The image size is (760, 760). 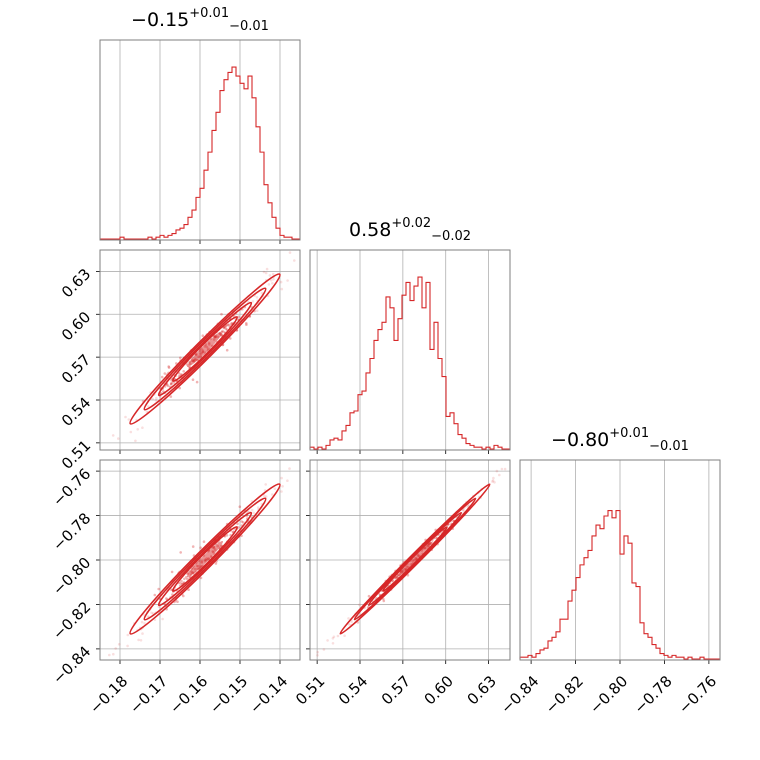 What do you see at coordinates (353, 690) in the screenshot?
I see `x-tick-label-param-1: 0.54` at bounding box center [353, 690].